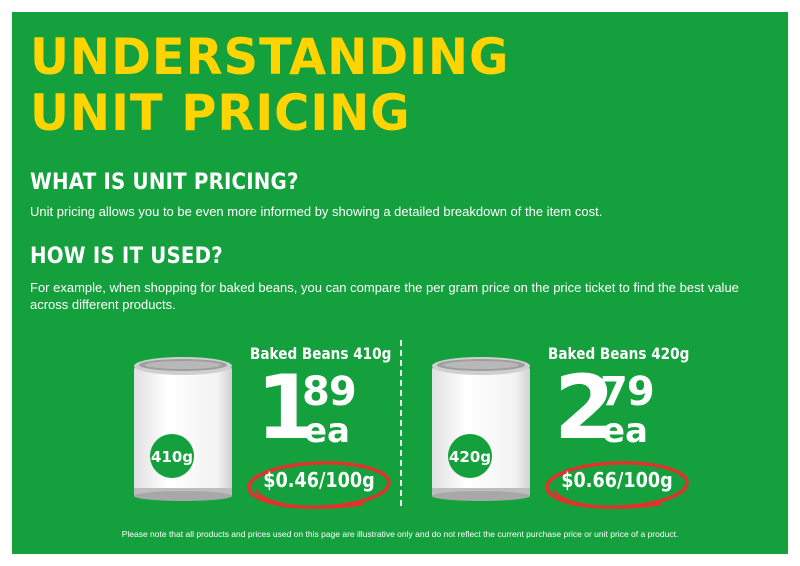 The height and width of the screenshot is (566, 800). Describe the element at coordinates (220, 113) in the screenshot. I see `title-line-2: UNIT PRICING` at that location.